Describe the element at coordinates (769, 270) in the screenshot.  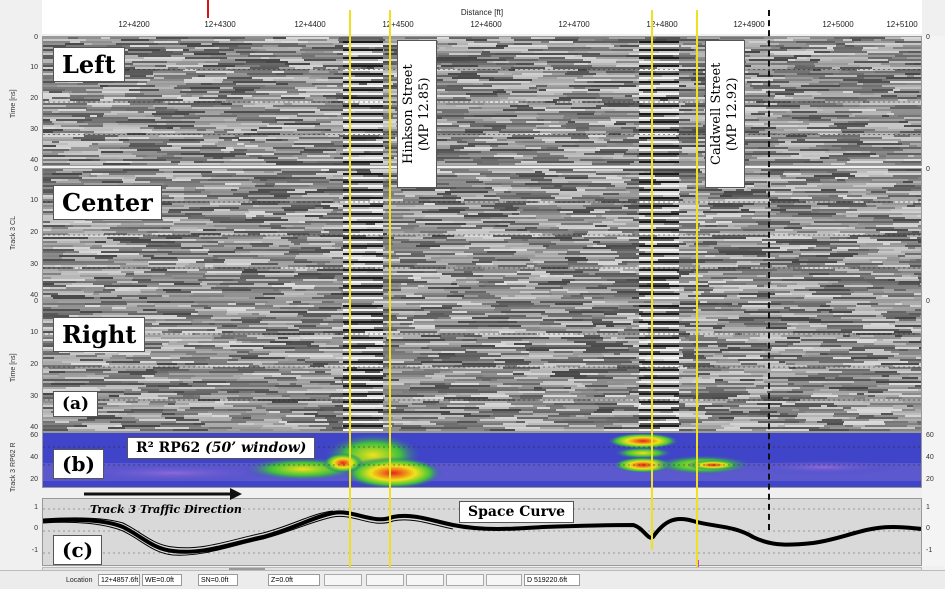
I see `dashed-marker` at that location.